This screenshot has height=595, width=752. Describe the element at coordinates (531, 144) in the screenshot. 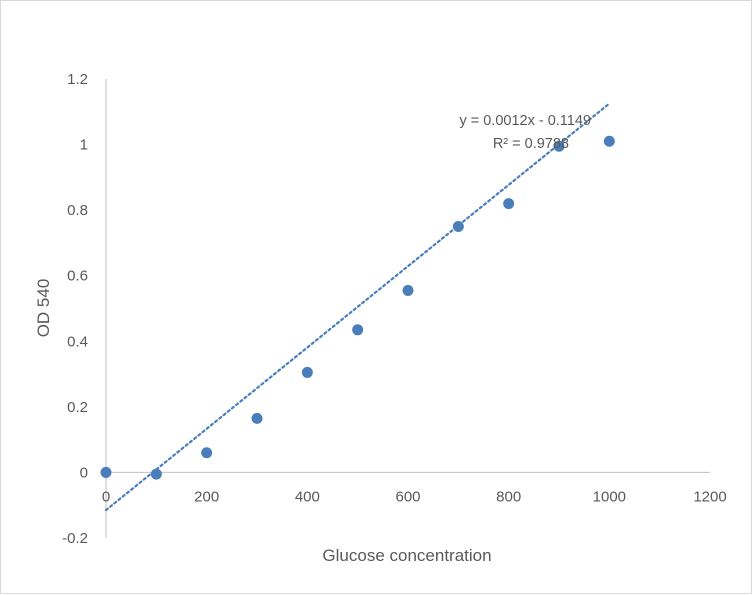

I see `trendline-r-squared: R² = 0.9788` at that location.